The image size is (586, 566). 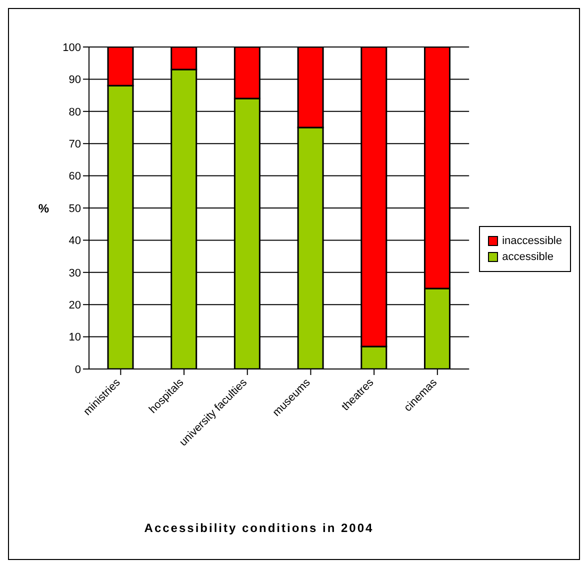 I want to click on y-tick-label: 10, so click(x=74, y=338).